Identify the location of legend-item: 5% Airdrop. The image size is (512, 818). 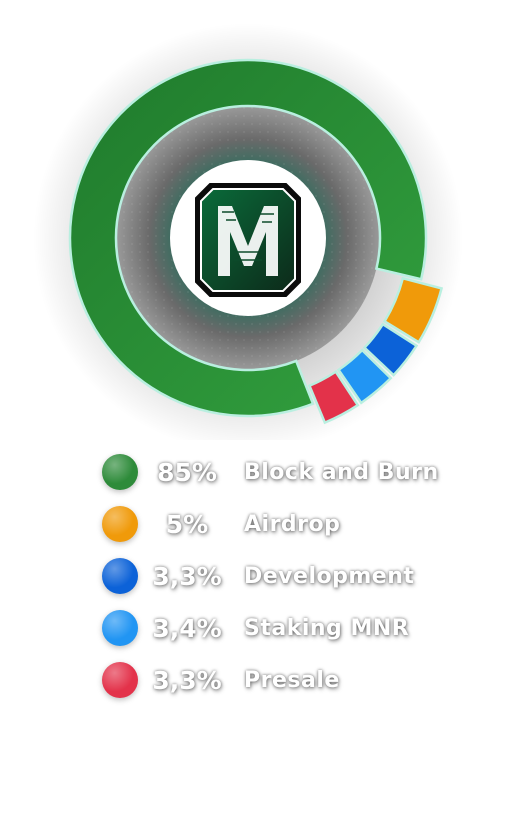
(296, 530).